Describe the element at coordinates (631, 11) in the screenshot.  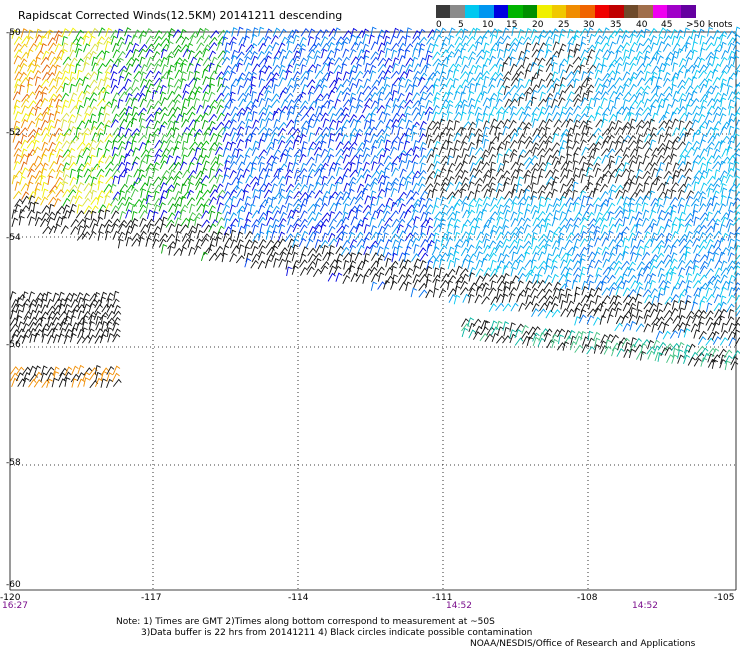
I see `colorbar-swatch` at that location.